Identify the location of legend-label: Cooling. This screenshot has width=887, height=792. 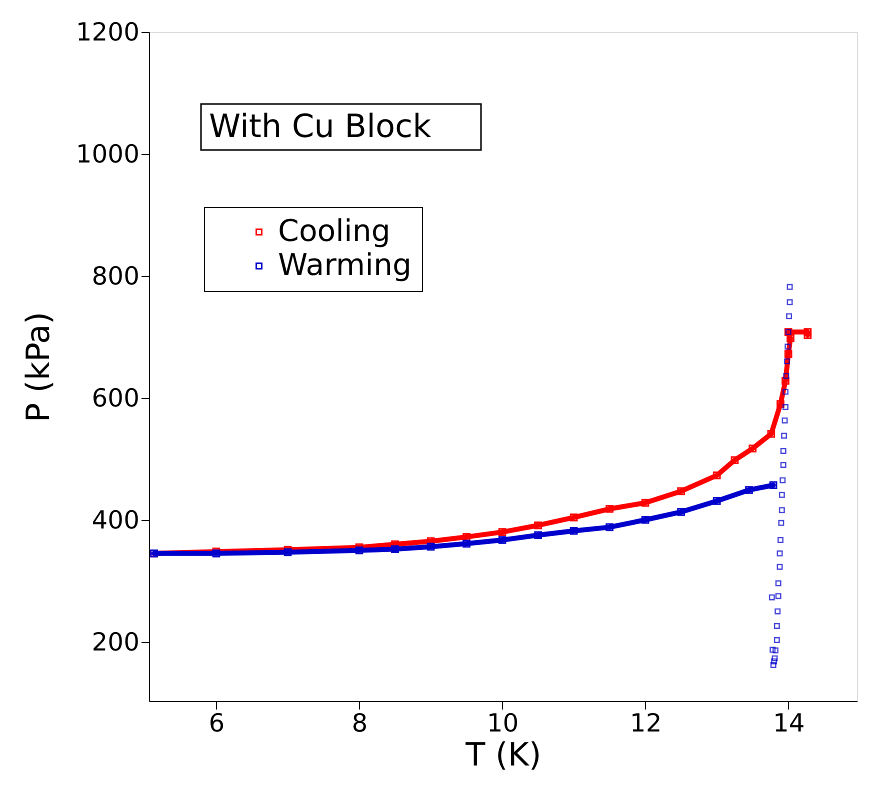
(334, 231).